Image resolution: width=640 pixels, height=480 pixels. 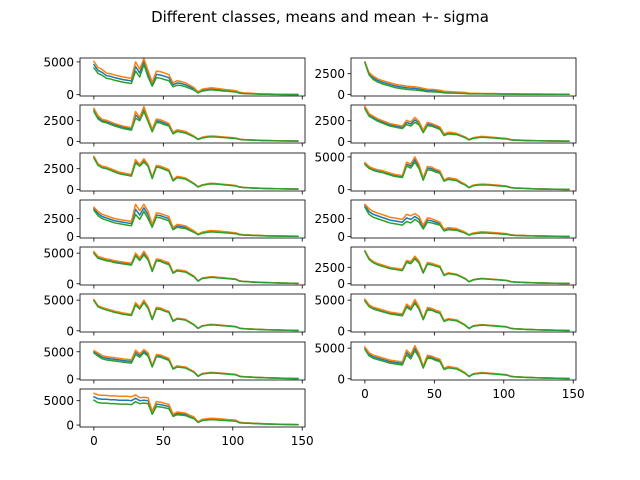 I want to click on subplot-row3-left: 0 2500, so click(x=174, y=174).